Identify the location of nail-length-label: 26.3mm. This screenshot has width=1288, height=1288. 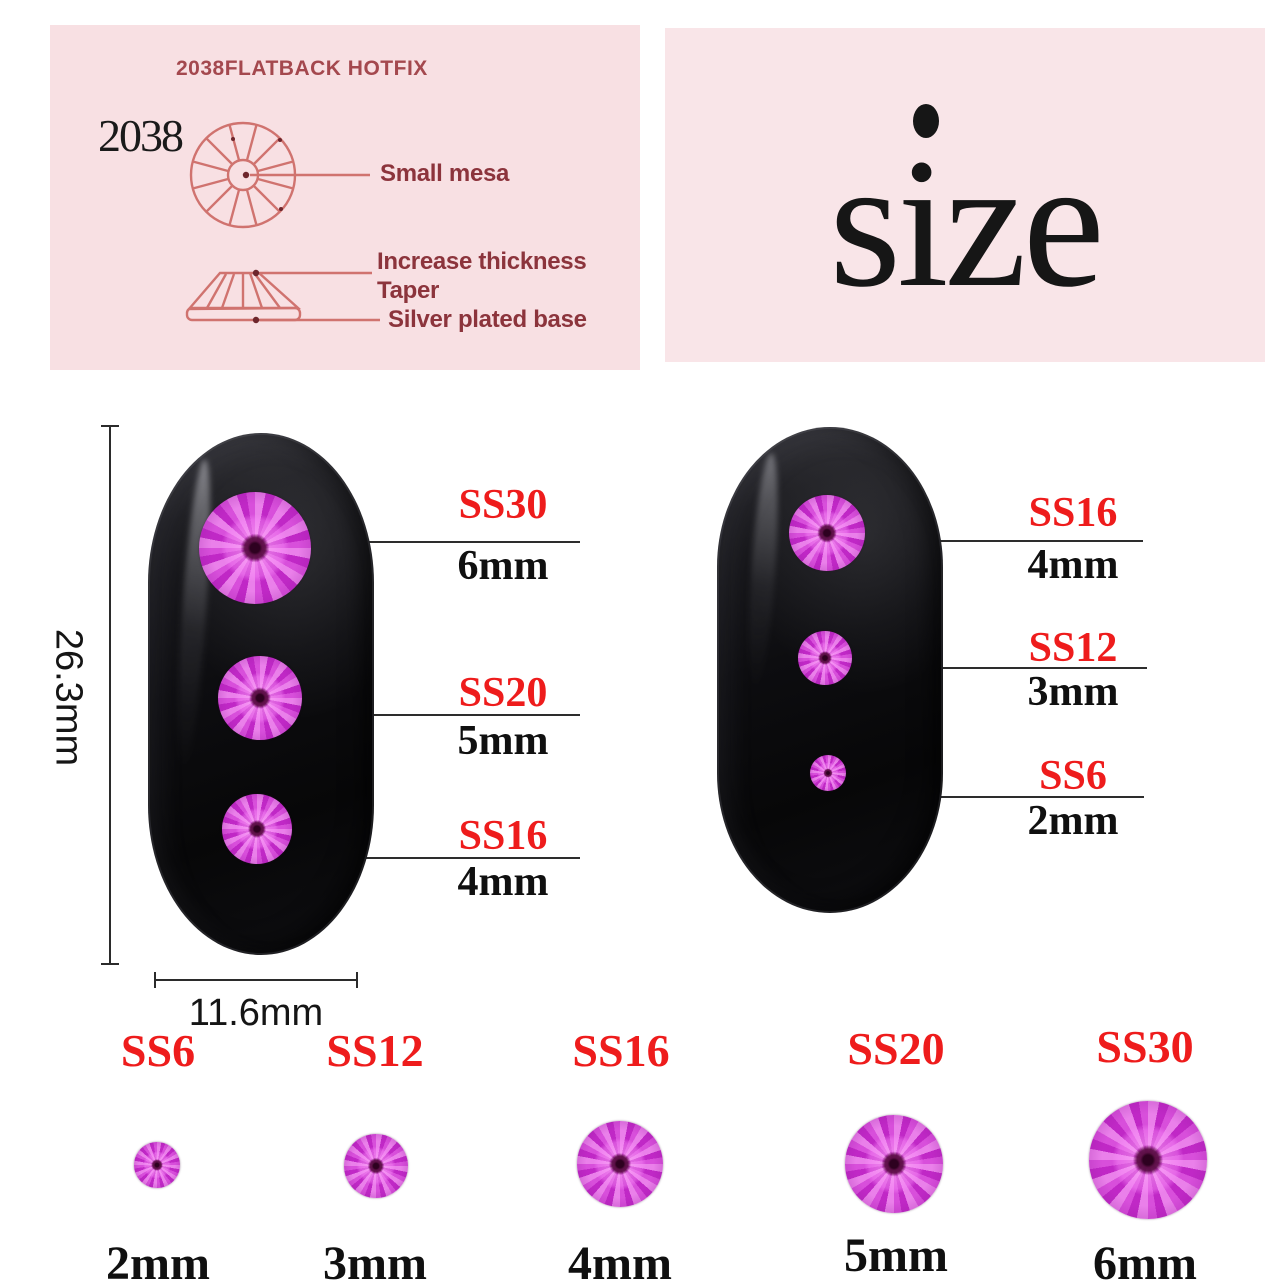
(68, 697).